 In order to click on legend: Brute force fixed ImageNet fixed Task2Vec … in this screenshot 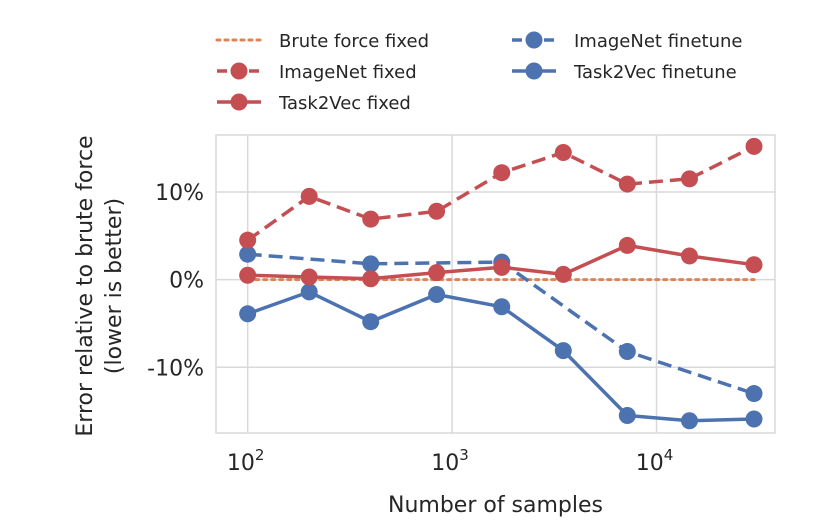, I will do `click(478, 72)`.